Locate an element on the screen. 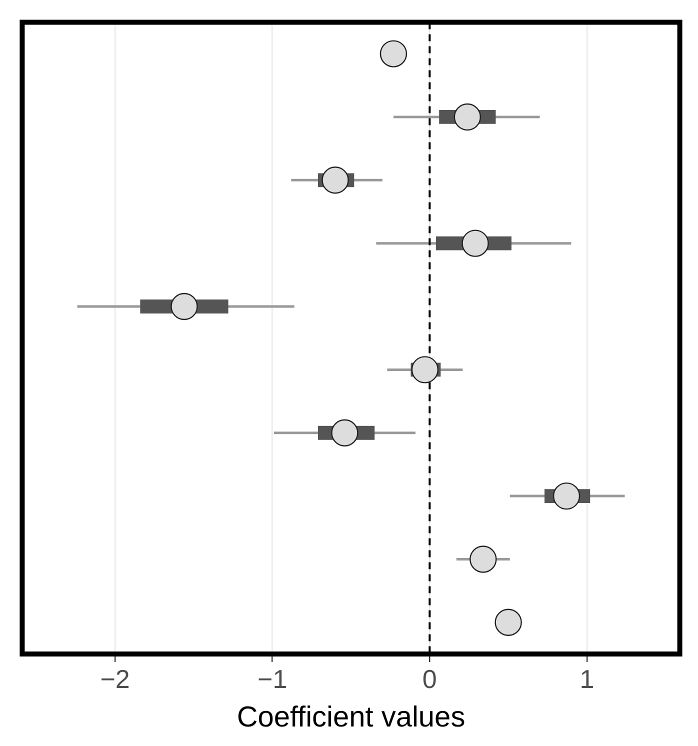  x-tick-label: −1 is located at coordinates (273, 679).